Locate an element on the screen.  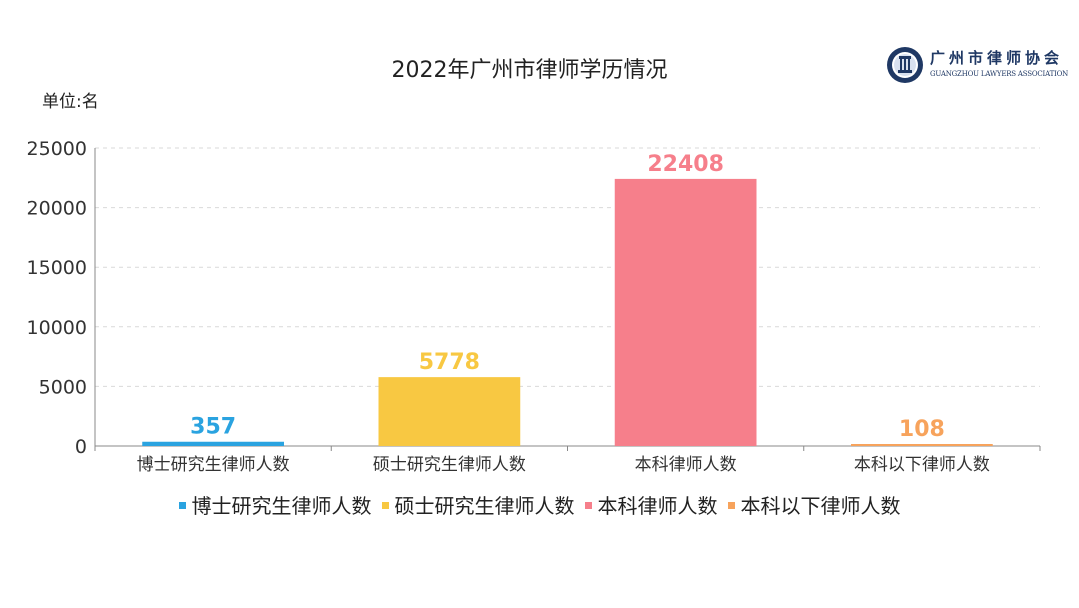
legend-item: 博士研究生律师人数 is located at coordinates (275, 504).